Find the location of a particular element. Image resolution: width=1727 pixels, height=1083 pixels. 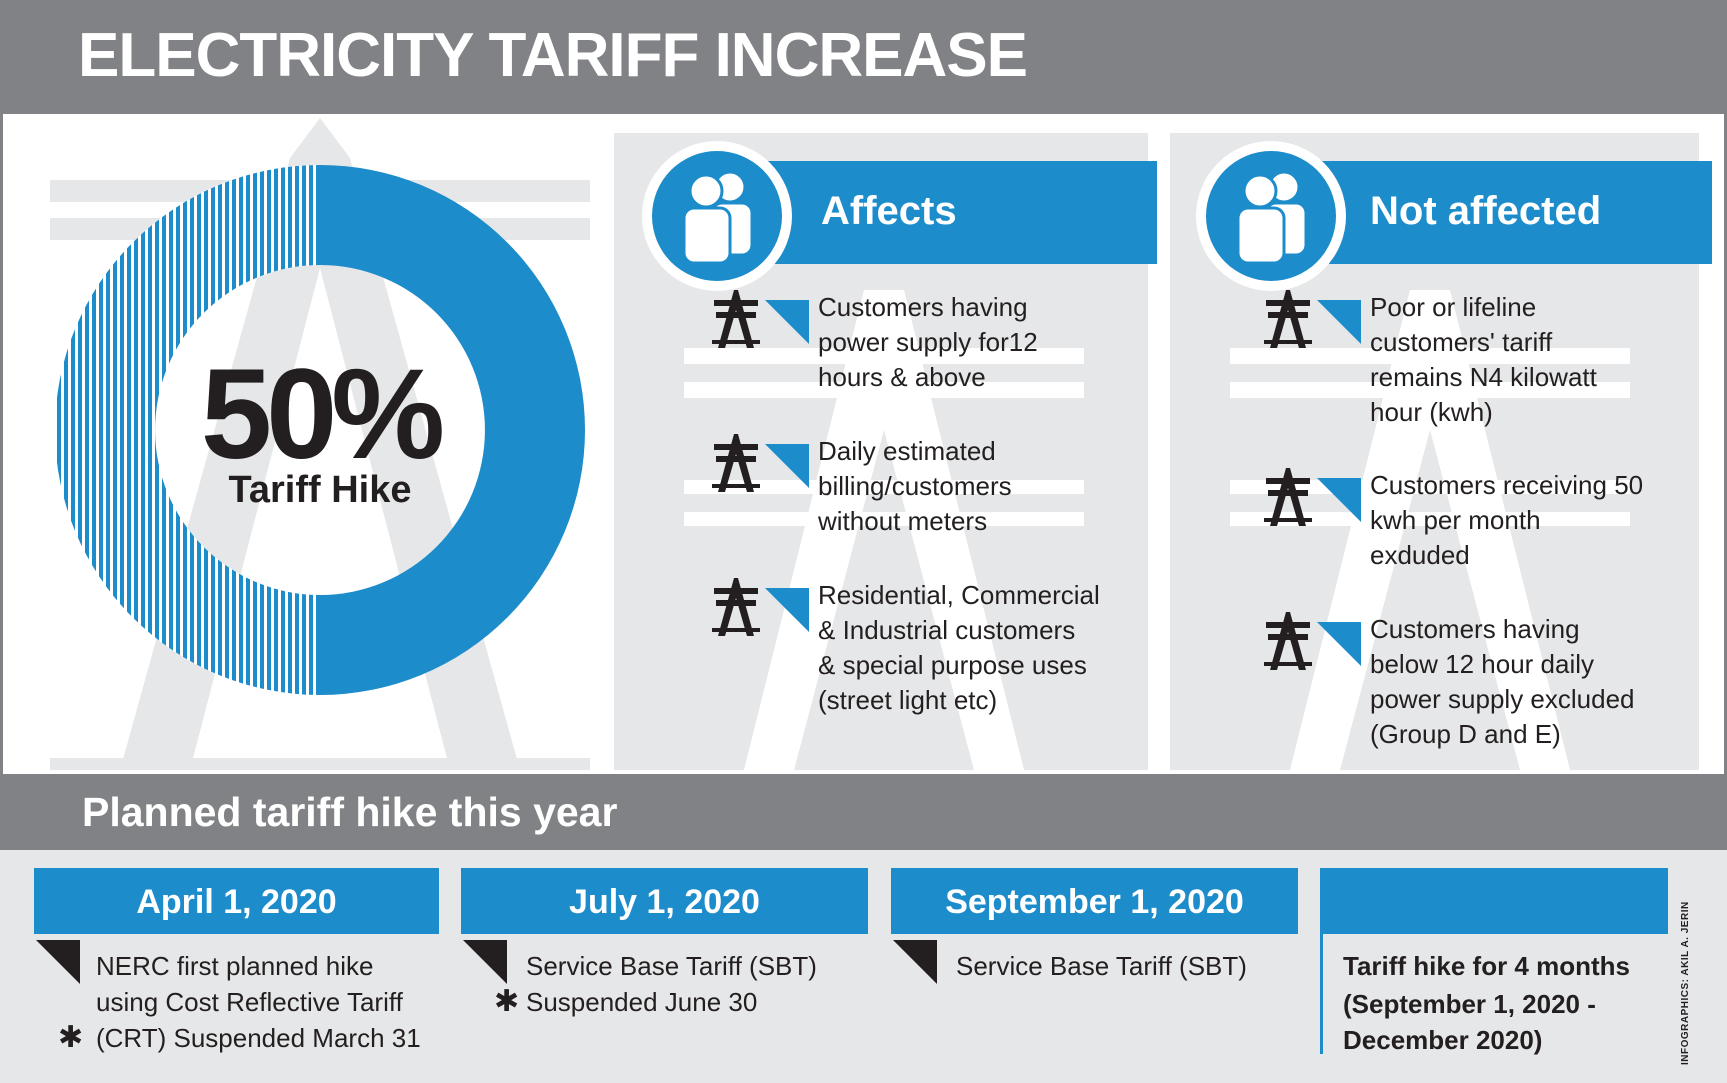

timeline-heading: Planned tariff hike this year is located at coordinates (350, 812).